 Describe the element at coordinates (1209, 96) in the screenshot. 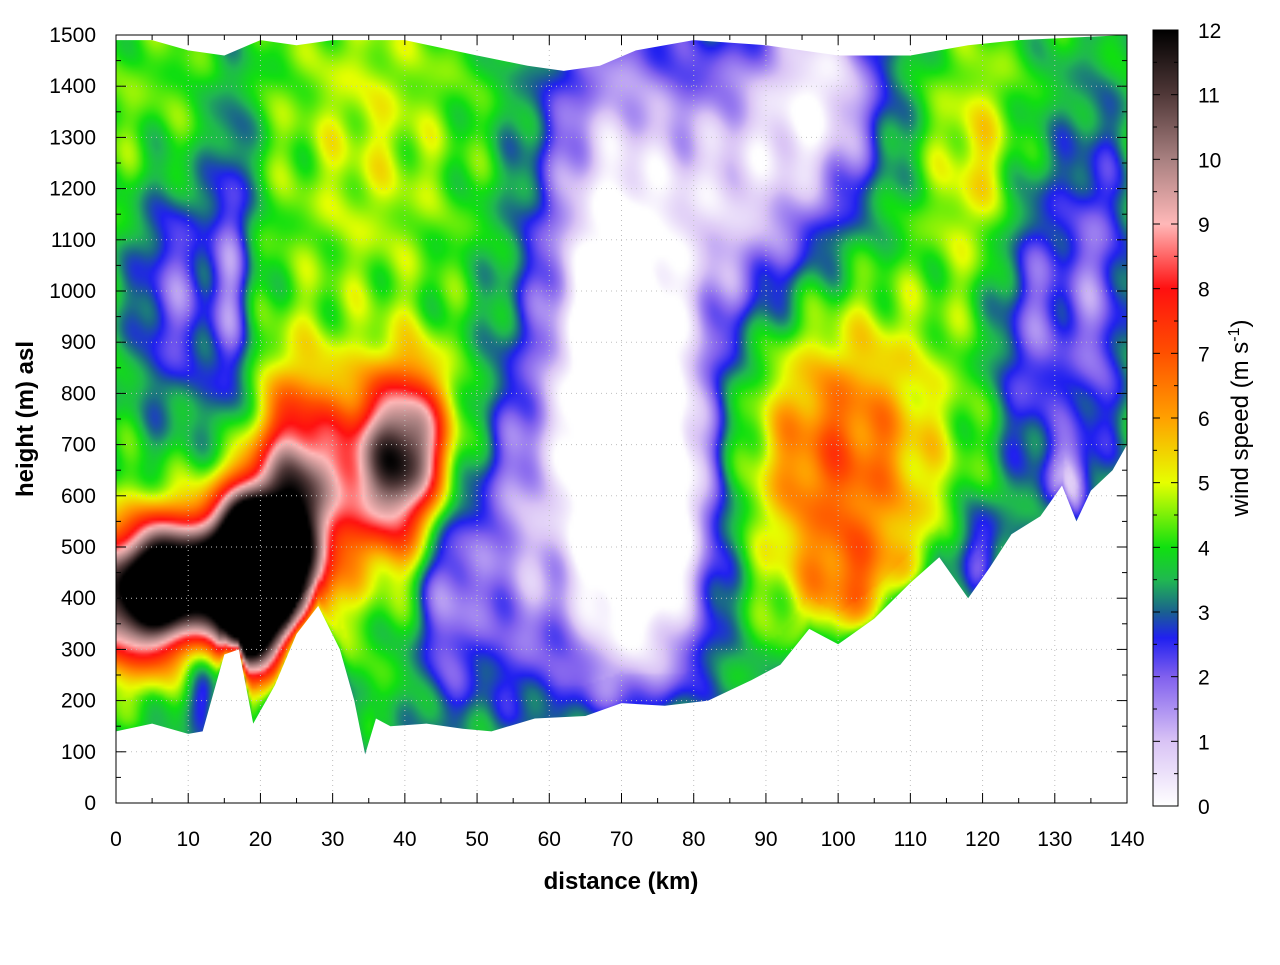

I see `colorbar-tick-label: 11` at that location.